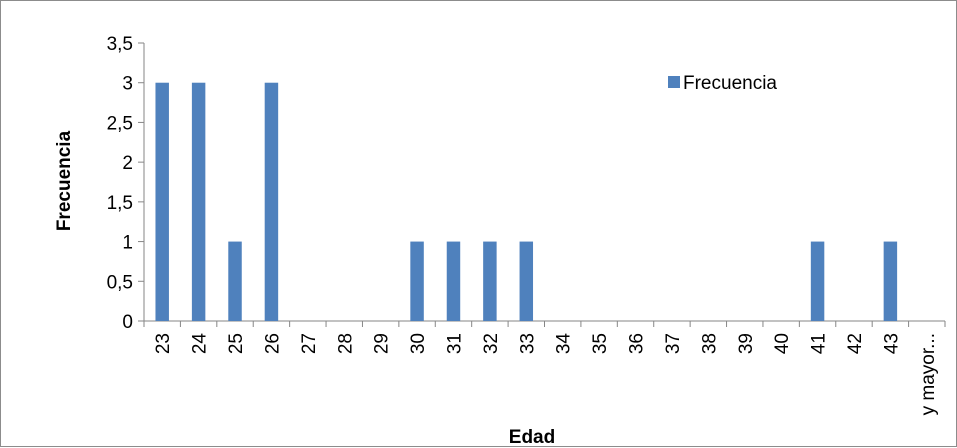 The height and width of the screenshot is (448, 957). I want to click on x-tick-label: 38, so click(709, 343).